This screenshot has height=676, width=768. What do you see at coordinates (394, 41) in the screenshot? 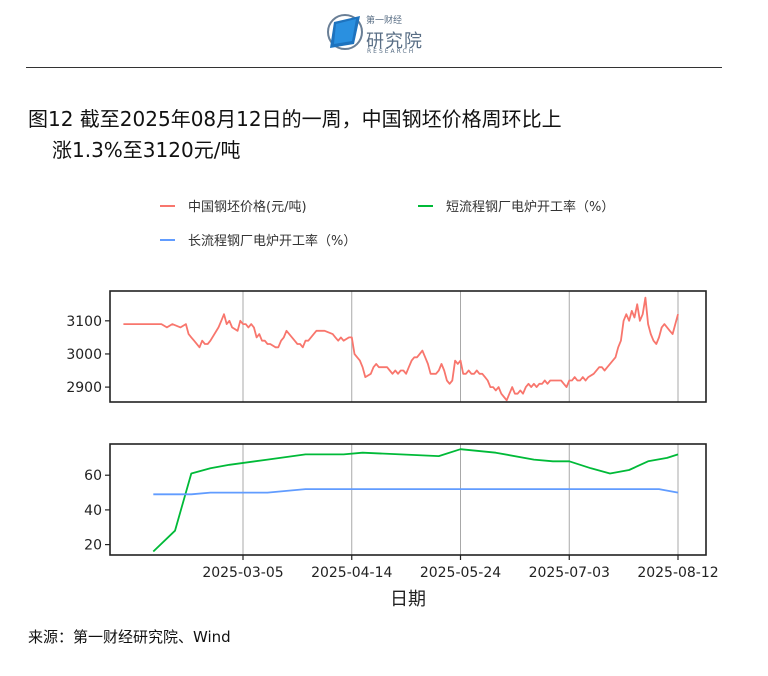
I see `logo-text: 研究院` at bounding box center [394, 41].